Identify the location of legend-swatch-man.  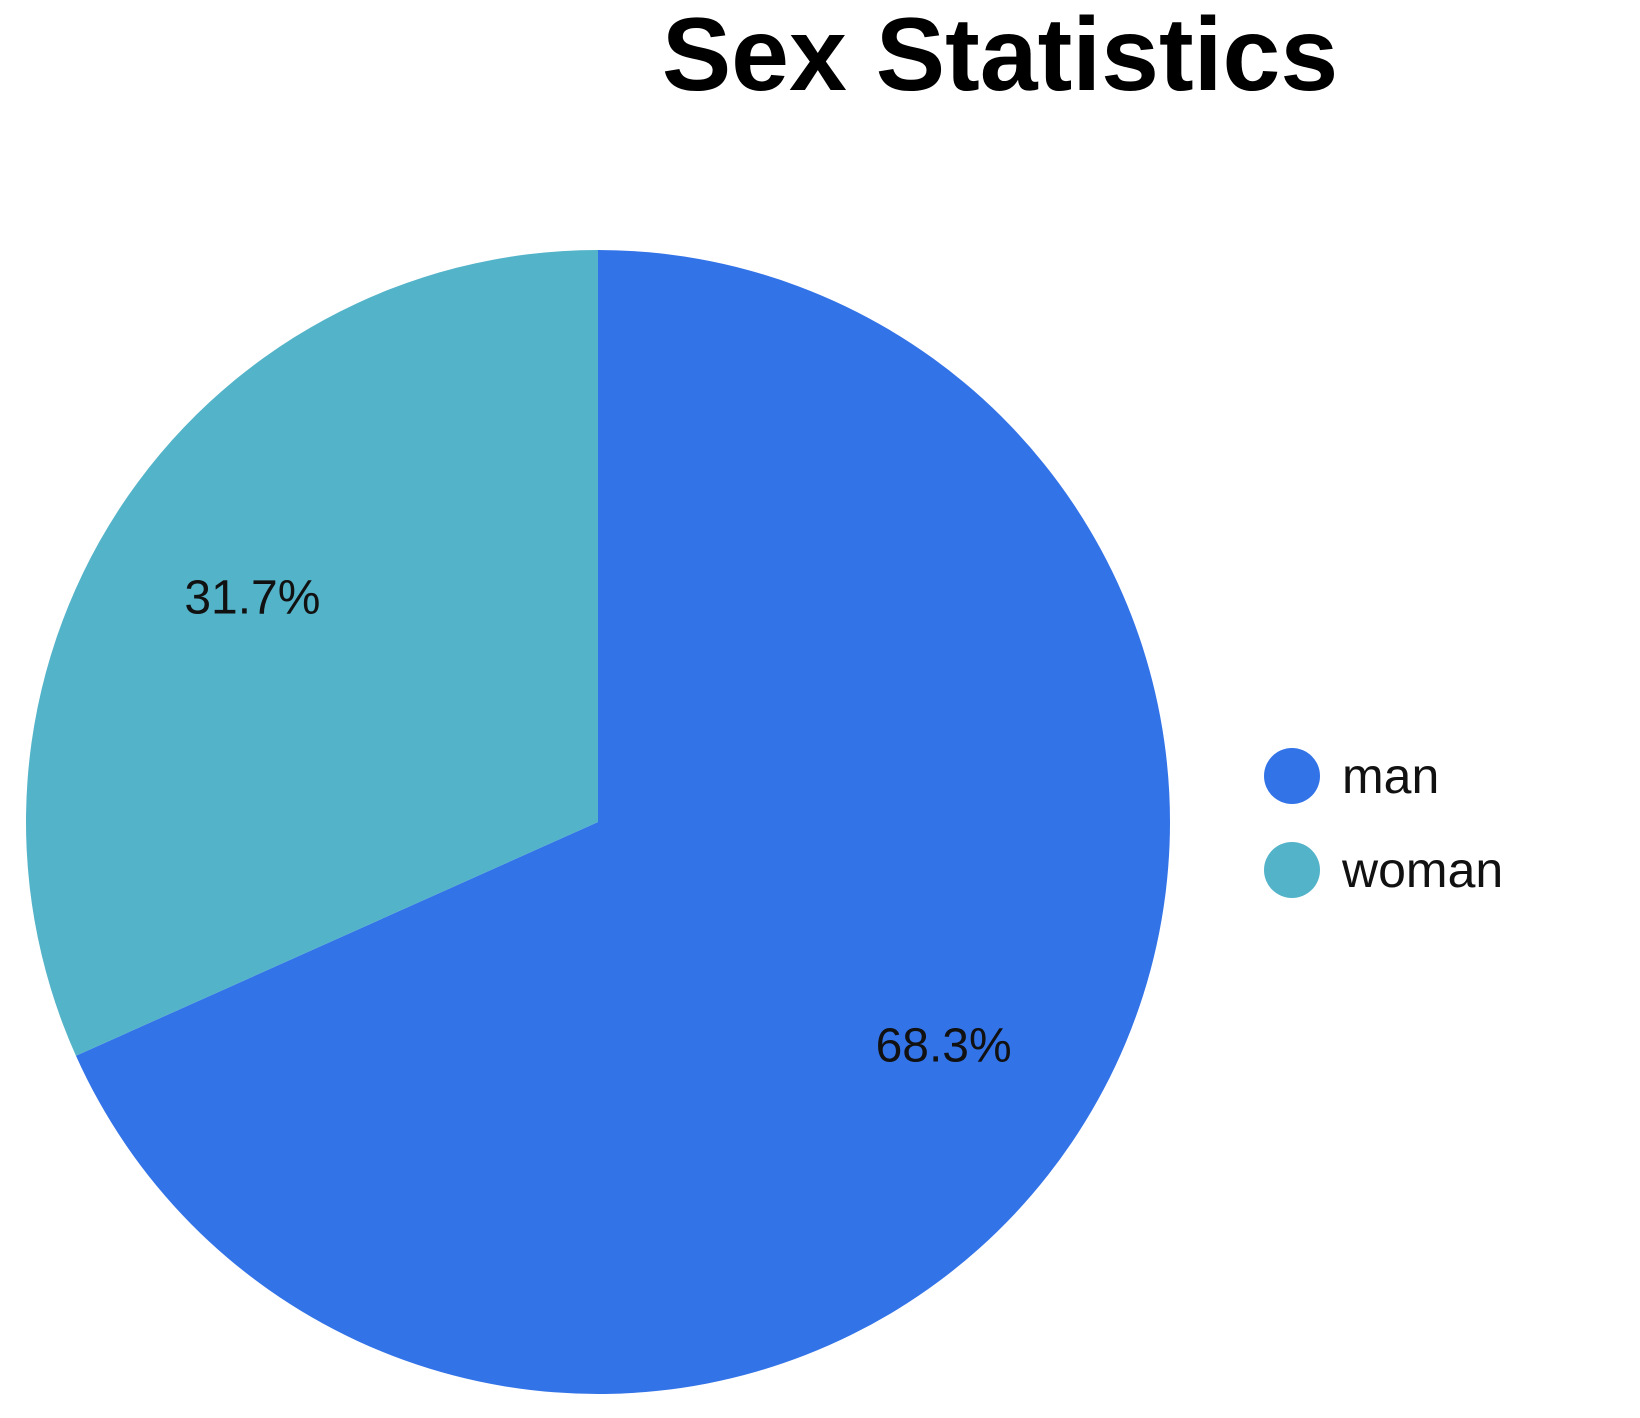
(1292, 776).